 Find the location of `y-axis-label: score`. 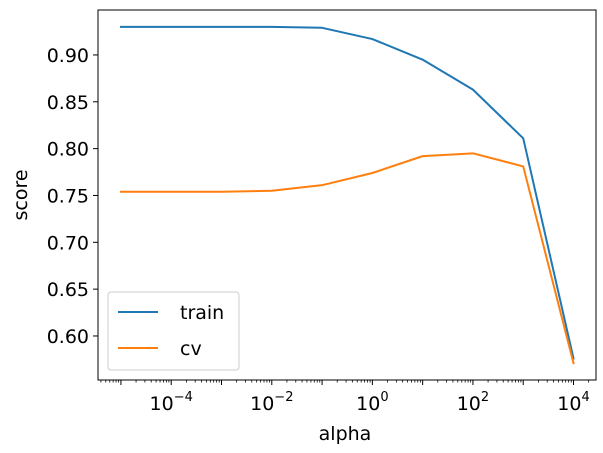

y-axis-label: score is located at coordinates (21, 194).